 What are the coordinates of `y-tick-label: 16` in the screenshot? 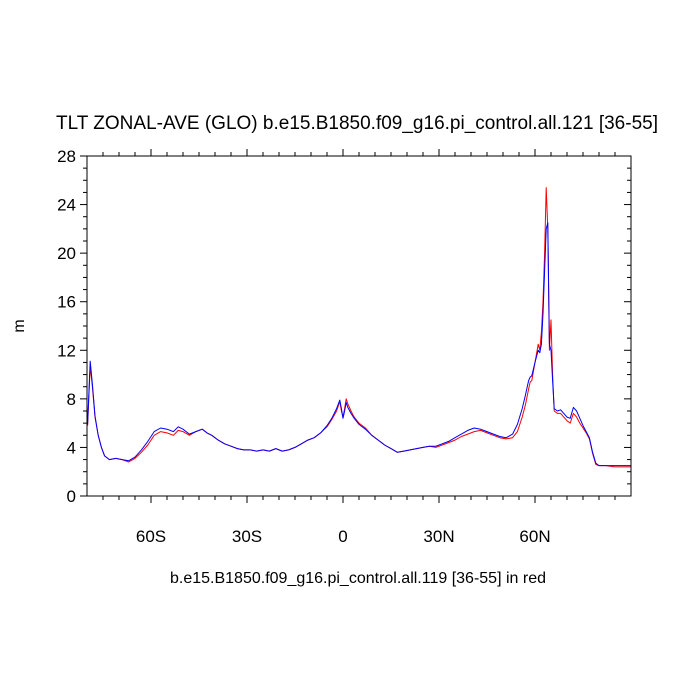 It's located at (66, 302).